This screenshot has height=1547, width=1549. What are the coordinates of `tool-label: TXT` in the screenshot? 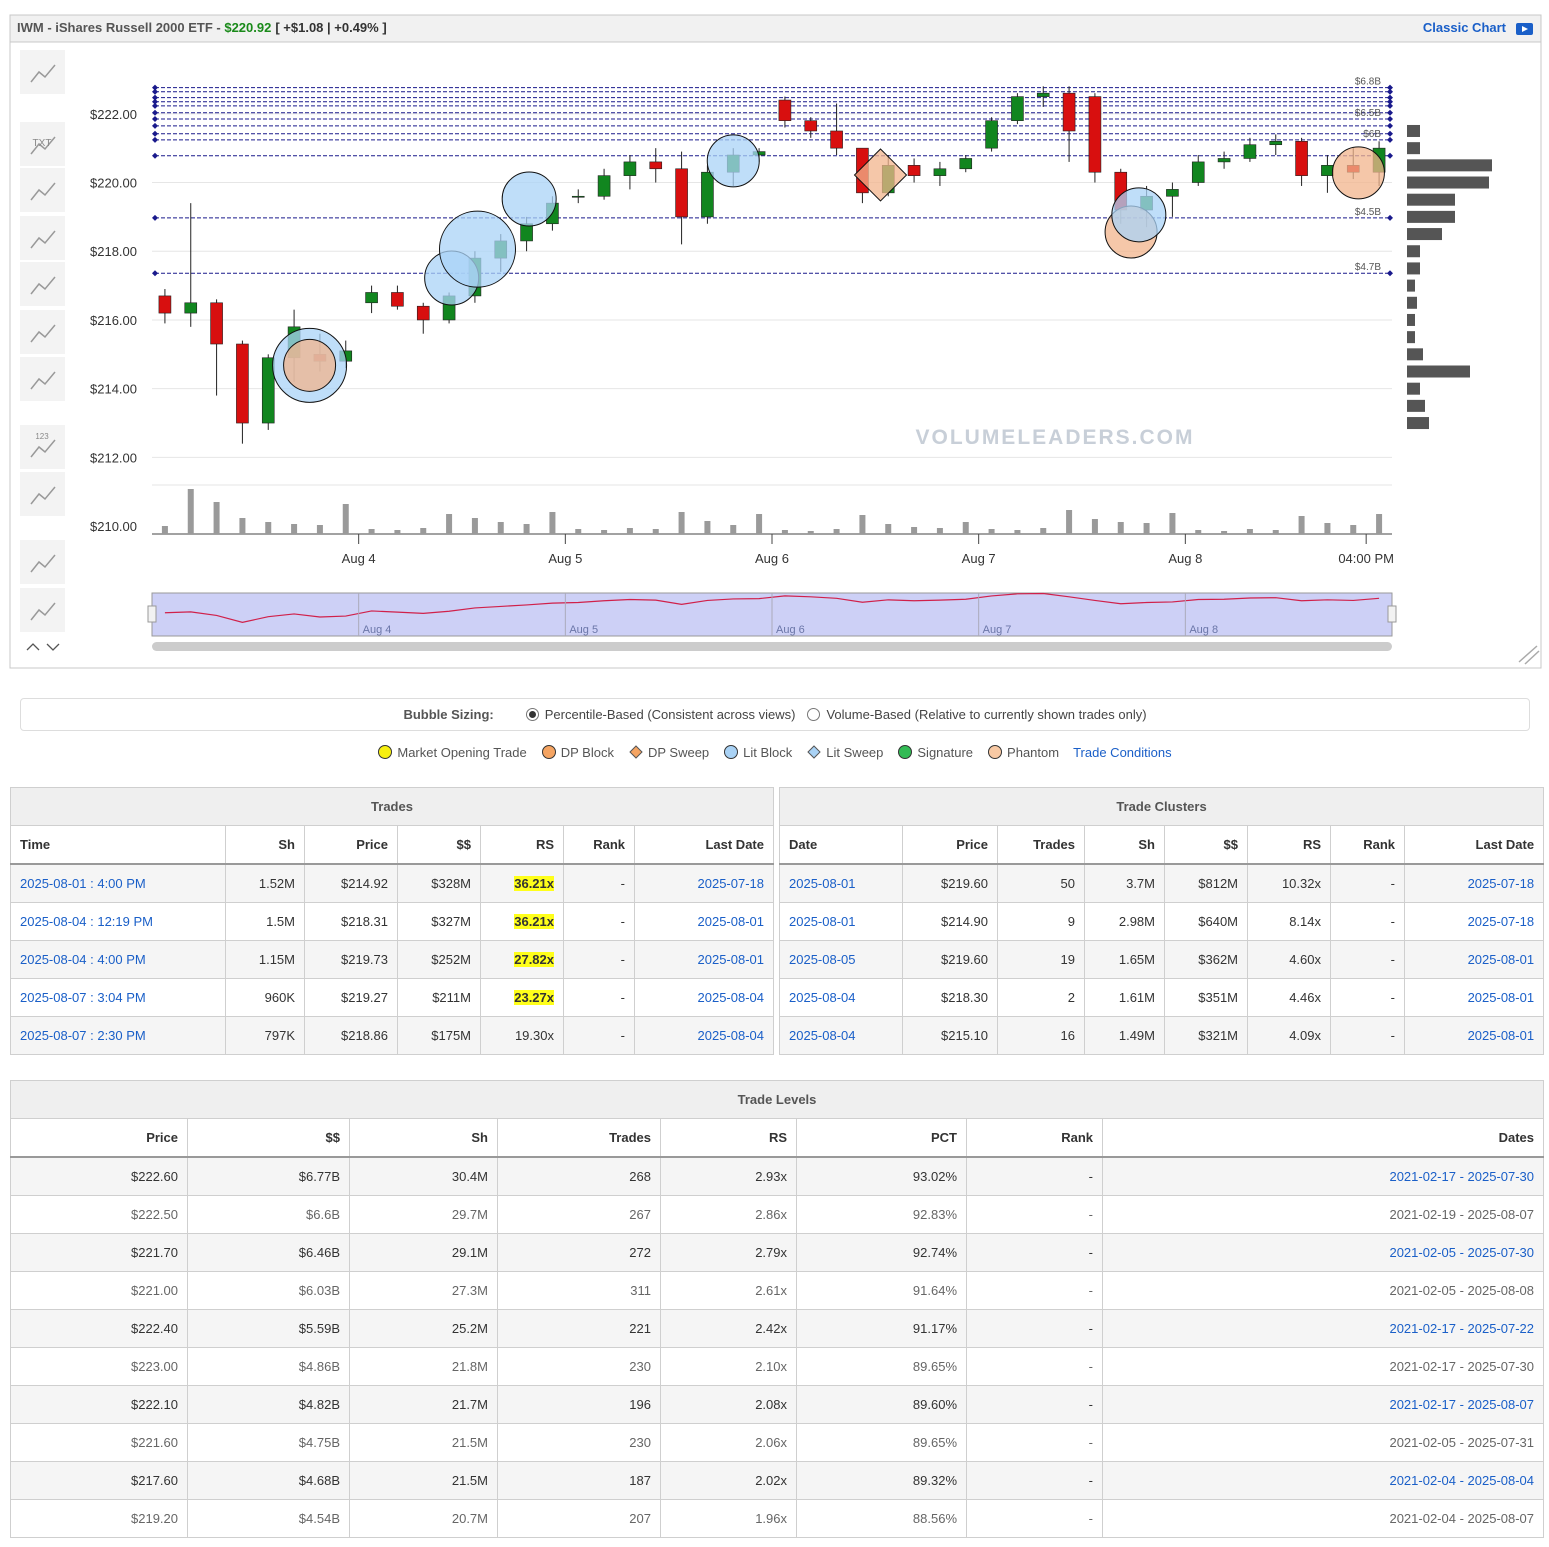 It's located at (42, 143).